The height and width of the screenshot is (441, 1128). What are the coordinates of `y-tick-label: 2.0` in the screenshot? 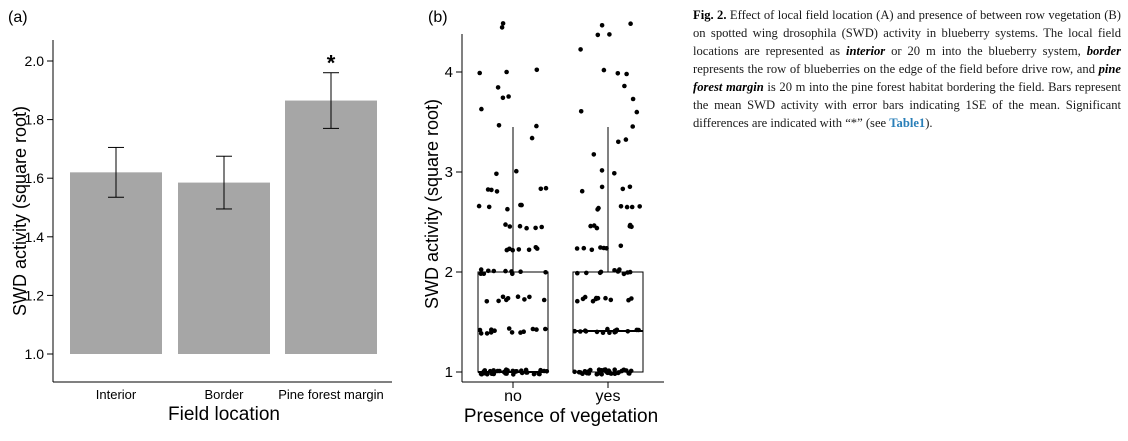 It's located at (35, 61).